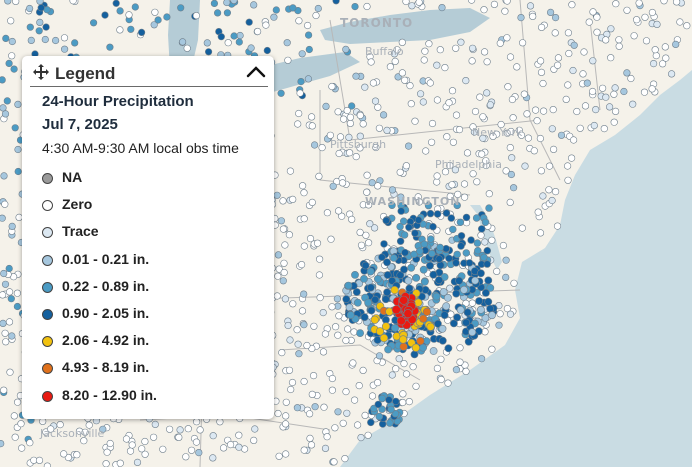  What do you see at coordinates (486, 237) in the screenshot?
I see `chesapeake-bay` at bounding box center [486, 237].